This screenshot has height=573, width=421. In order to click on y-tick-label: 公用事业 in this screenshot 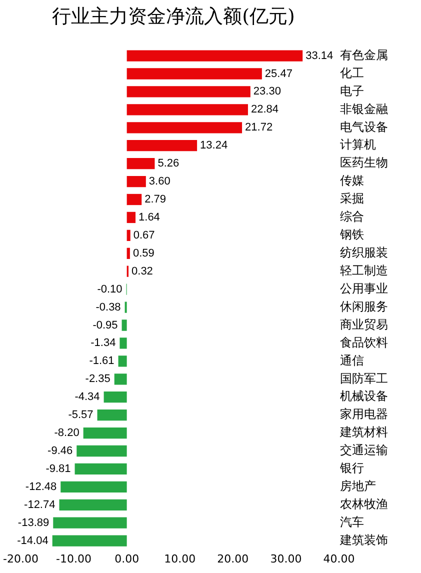, I will do `click(364, 288)`.